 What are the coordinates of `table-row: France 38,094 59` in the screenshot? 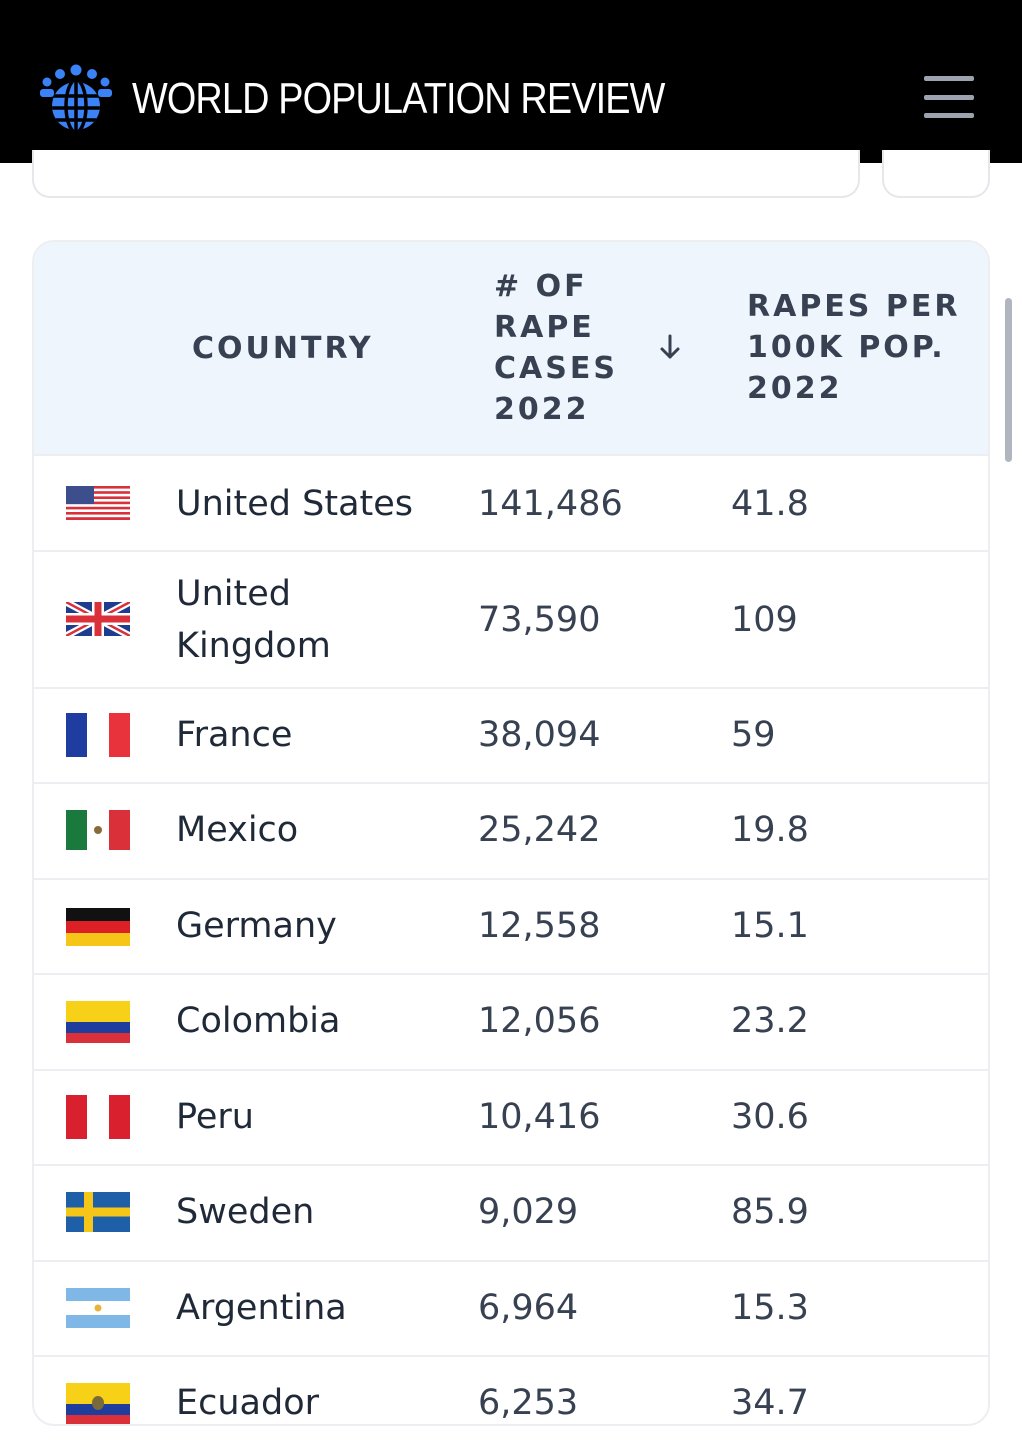 It's located at (511, 734).